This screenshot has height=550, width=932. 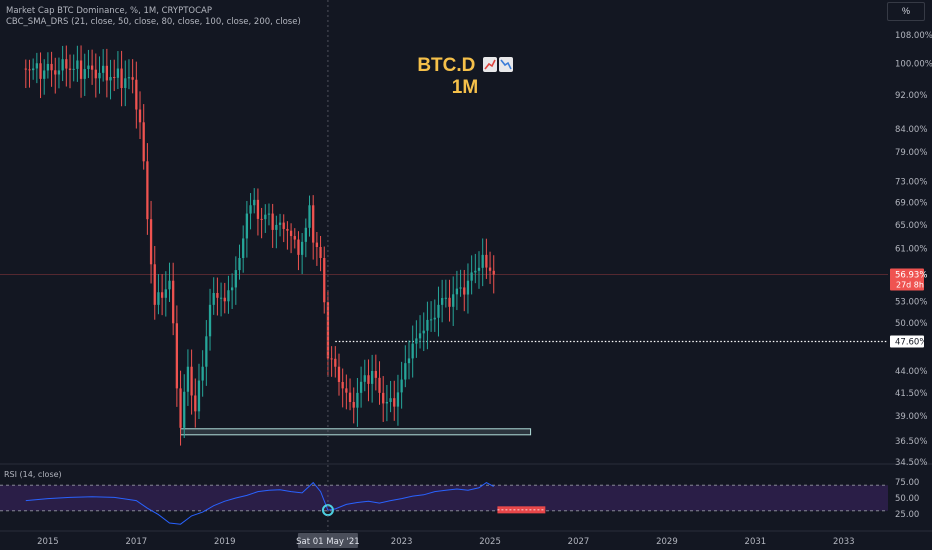 What do you see at coordinates (356, 432) in the screenshot?
I see `support-box` at bounding box center [356, 432].